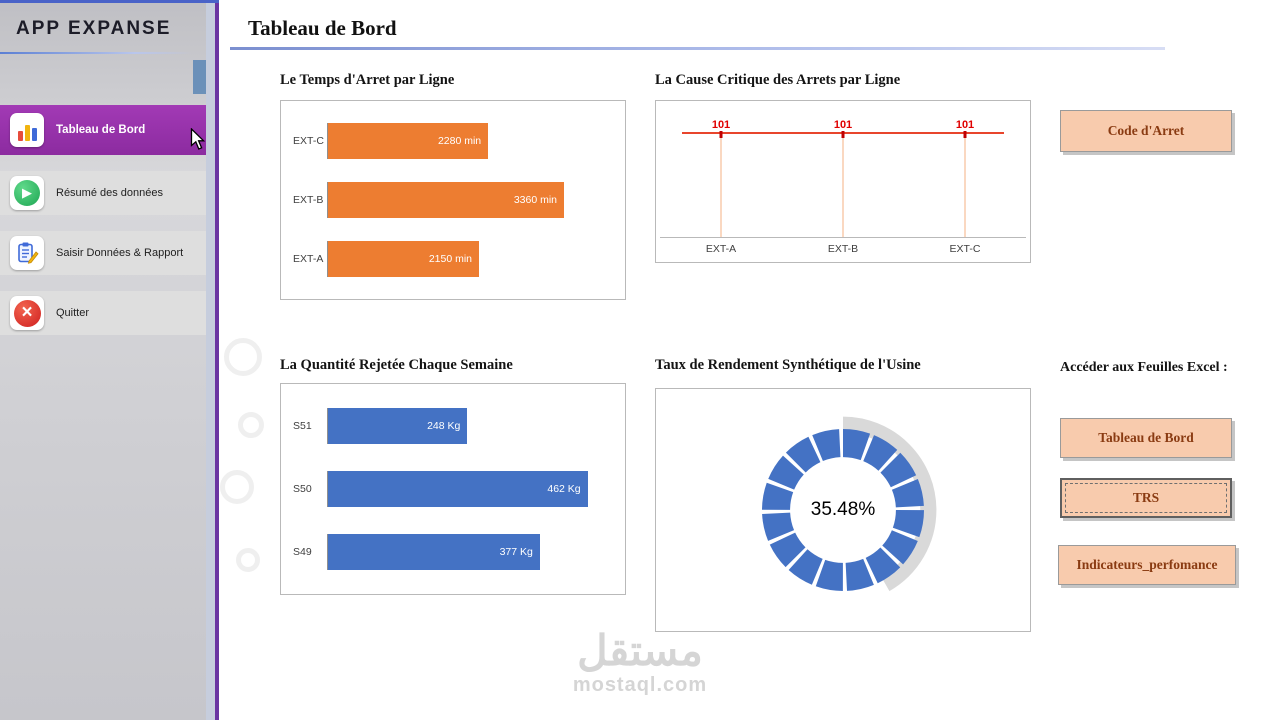 This screenshot has height=720, width=1280. I want to click on bar-value-label: 377 Kg, so click(516, 552).